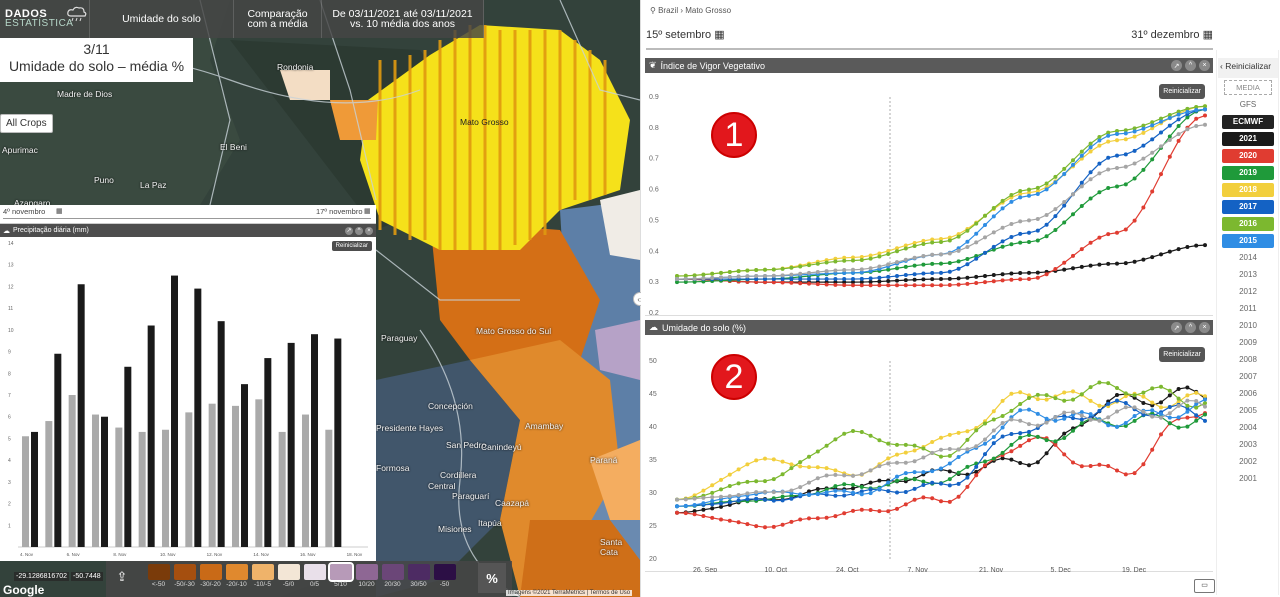 This screenshot has width=1280, height=597. Describe the element at coordinates (1248, 190) in the screenshot. I see `year-toggle-2018: 2018` at that location.